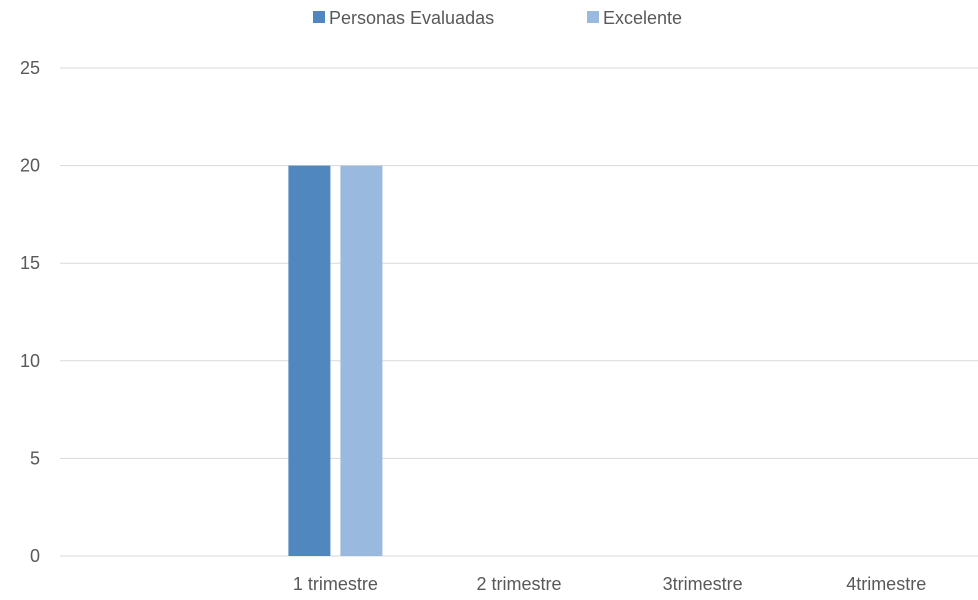 Image resolution: width=978 pixels, height=600 pixels. Describe the element at coordinates (30, 361) in the screenshot. I see `y-tick-label: 10` at that location.